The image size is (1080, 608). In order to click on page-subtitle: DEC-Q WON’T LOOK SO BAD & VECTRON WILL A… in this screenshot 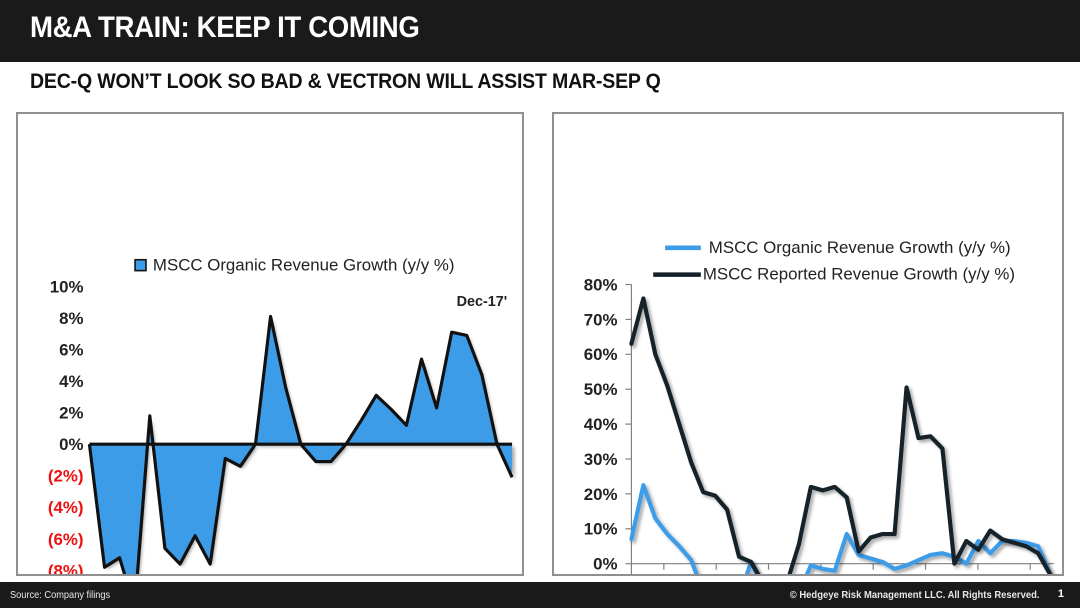, I will do `click(345, 81)`.